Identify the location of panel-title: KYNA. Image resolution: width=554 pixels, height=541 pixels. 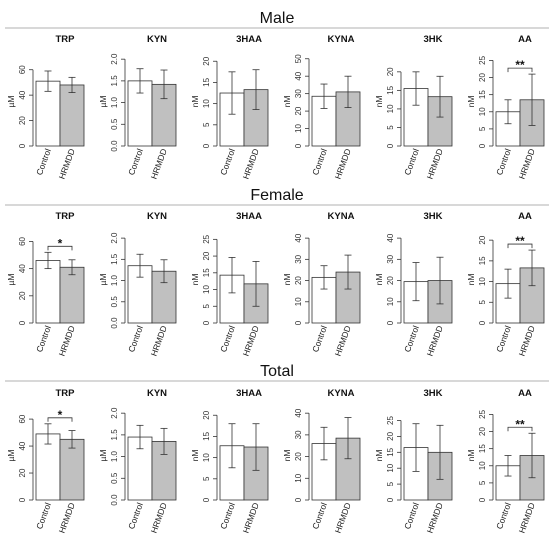
(341, 39).